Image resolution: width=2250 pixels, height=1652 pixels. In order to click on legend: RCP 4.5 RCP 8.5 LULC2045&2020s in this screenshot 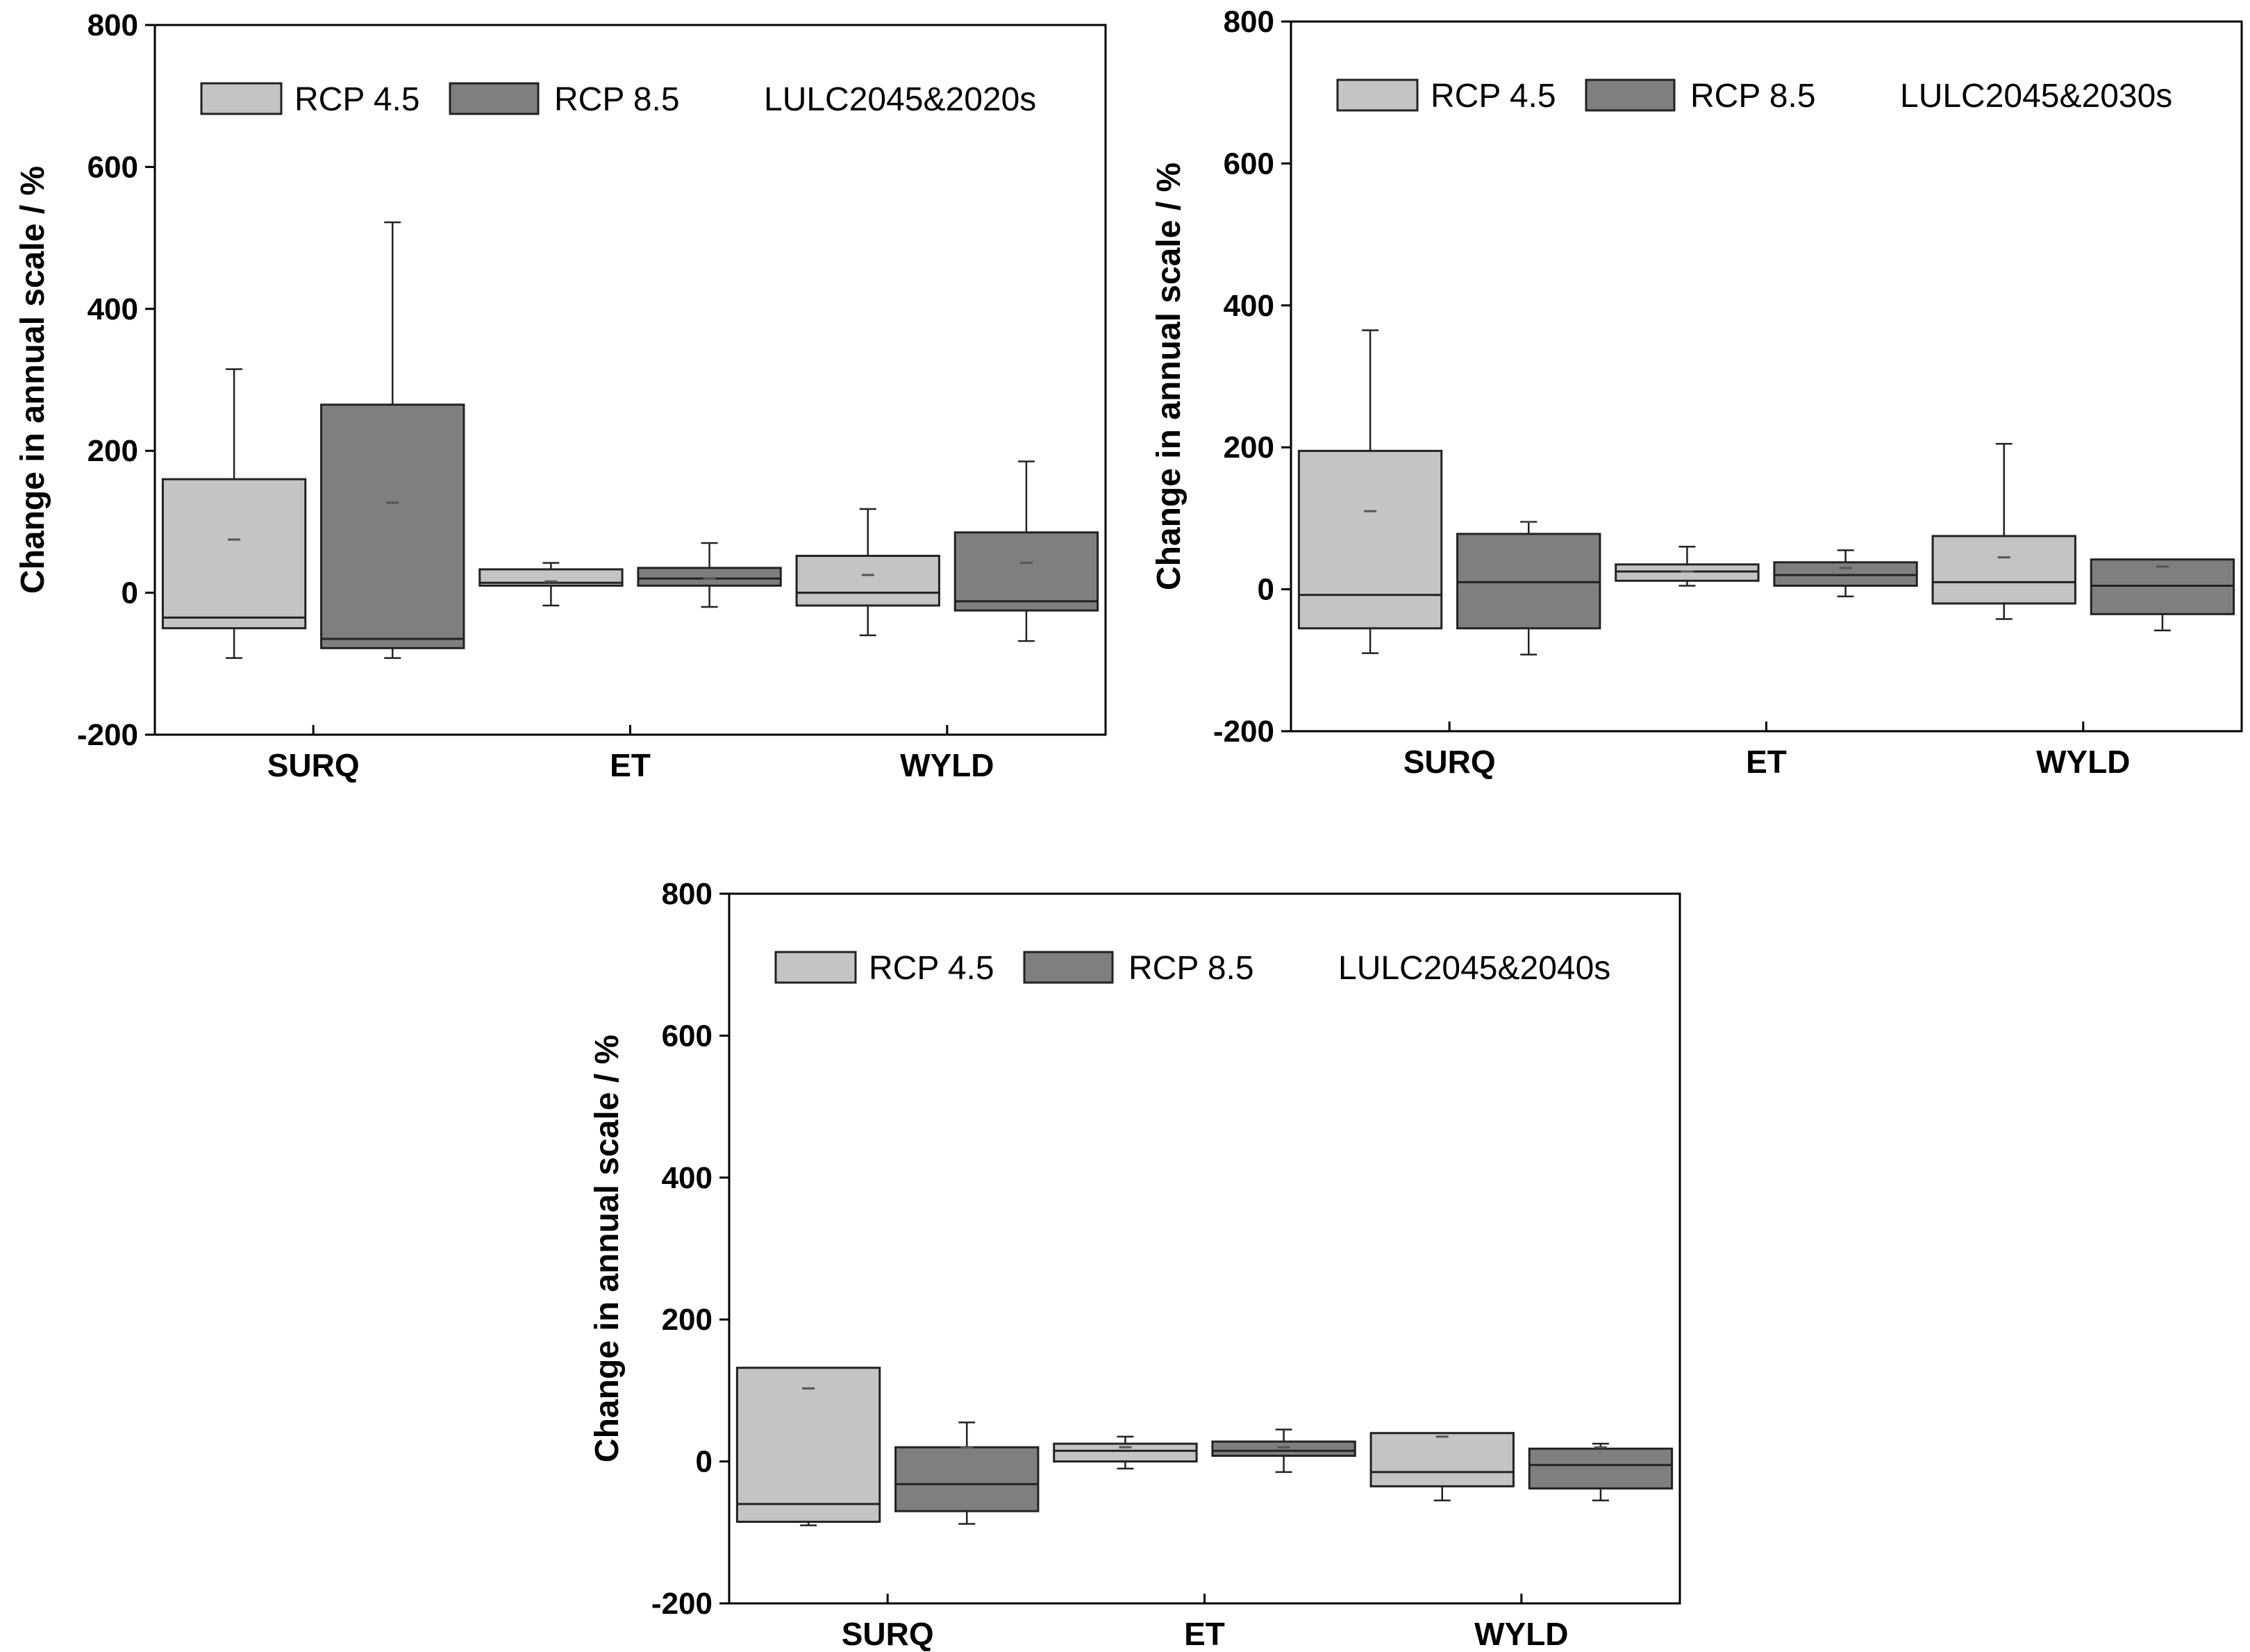, I will do `click(618, 99)`.